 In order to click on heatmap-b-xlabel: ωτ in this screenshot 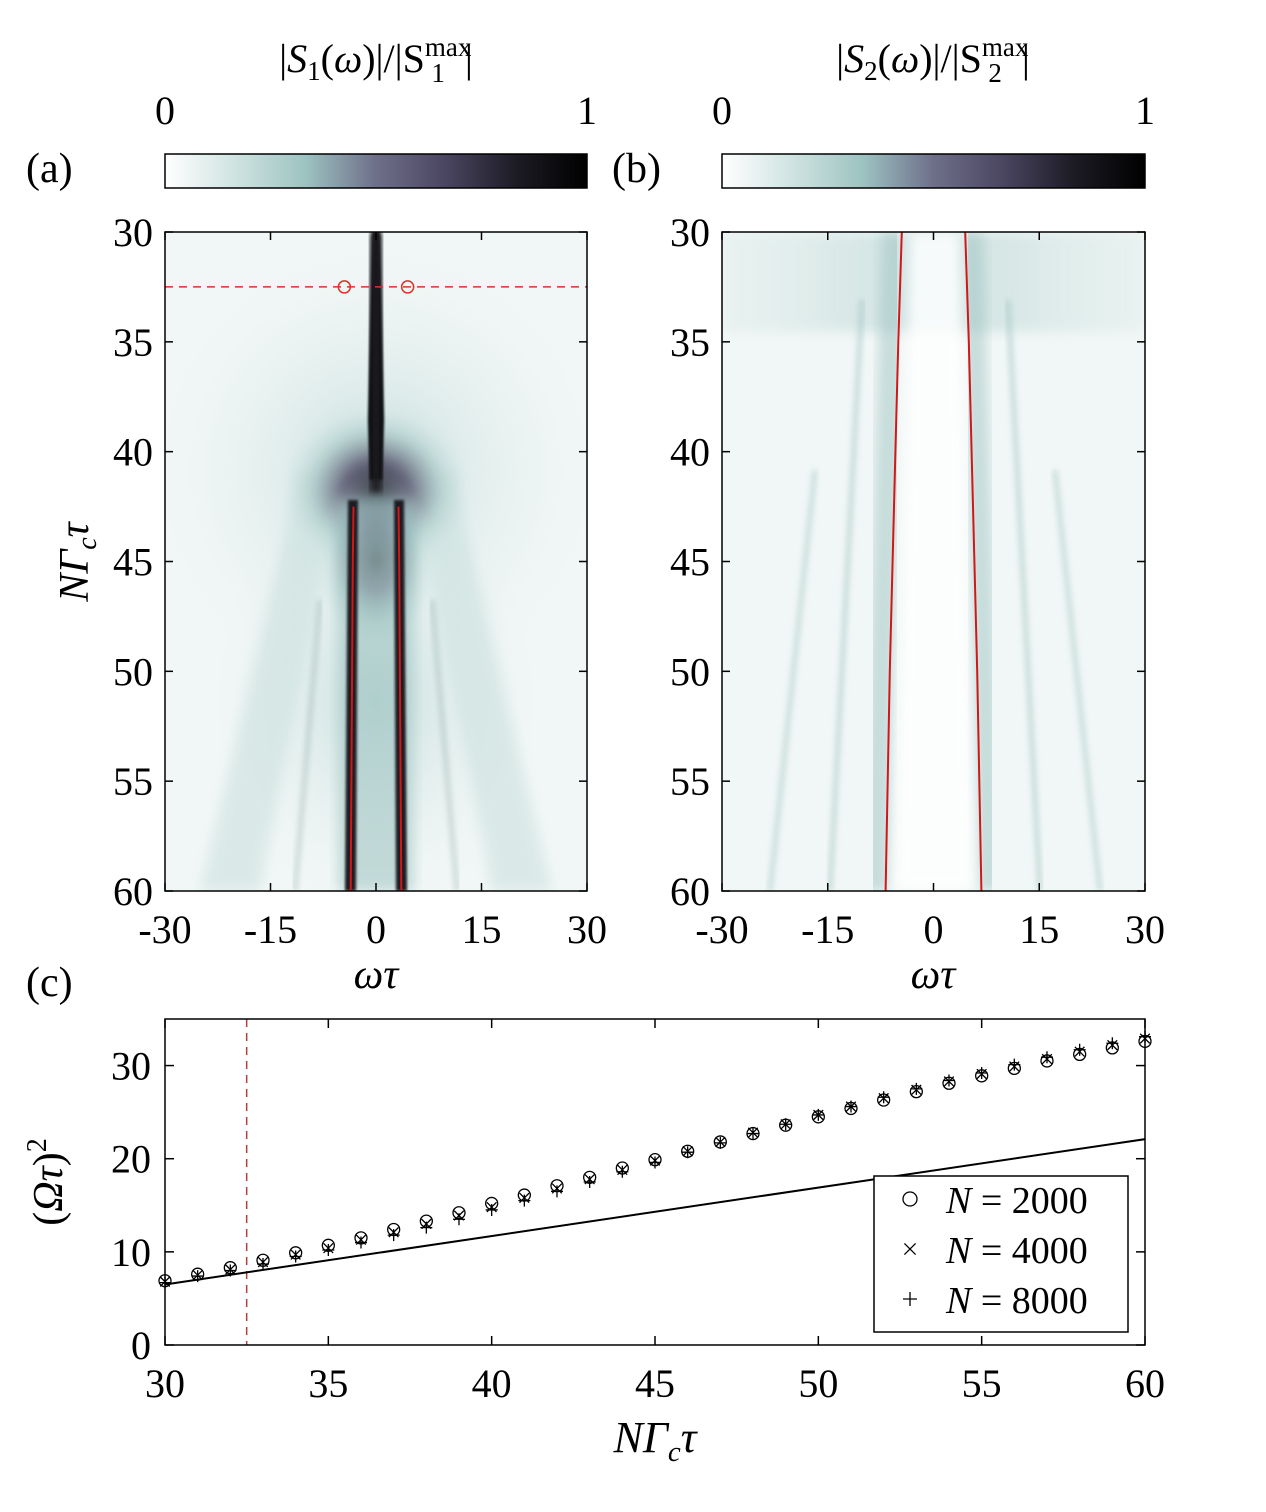, I will do `click(934, 975)`.